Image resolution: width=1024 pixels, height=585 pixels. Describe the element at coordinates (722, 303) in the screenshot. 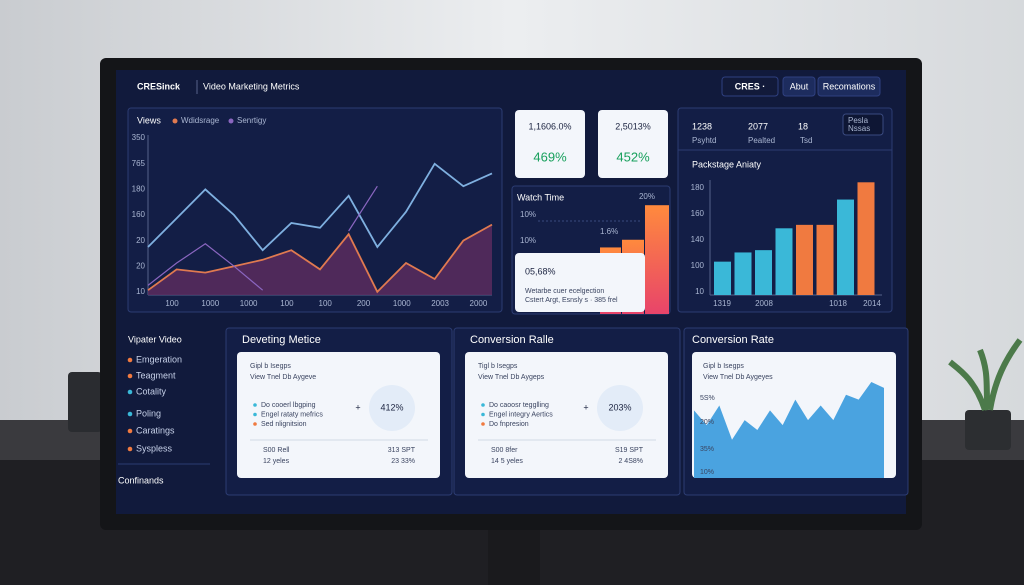

I see `x-tick-label: 1319` at that location.